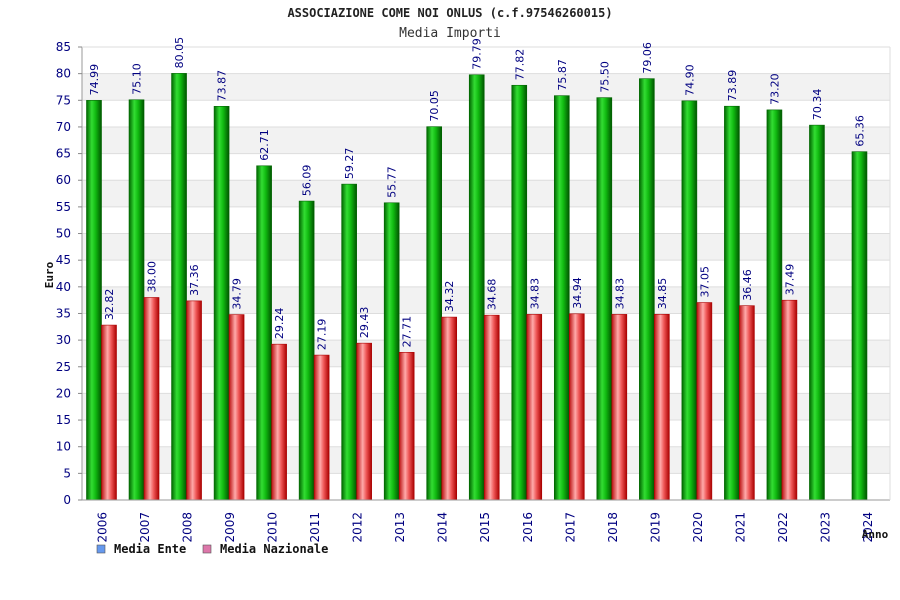 This screenshot has width=900, height=600. What do you see at coordinates (237, 294) in the screenshot?
I see `data-label: 34.79` at bounding box center [237, 294].